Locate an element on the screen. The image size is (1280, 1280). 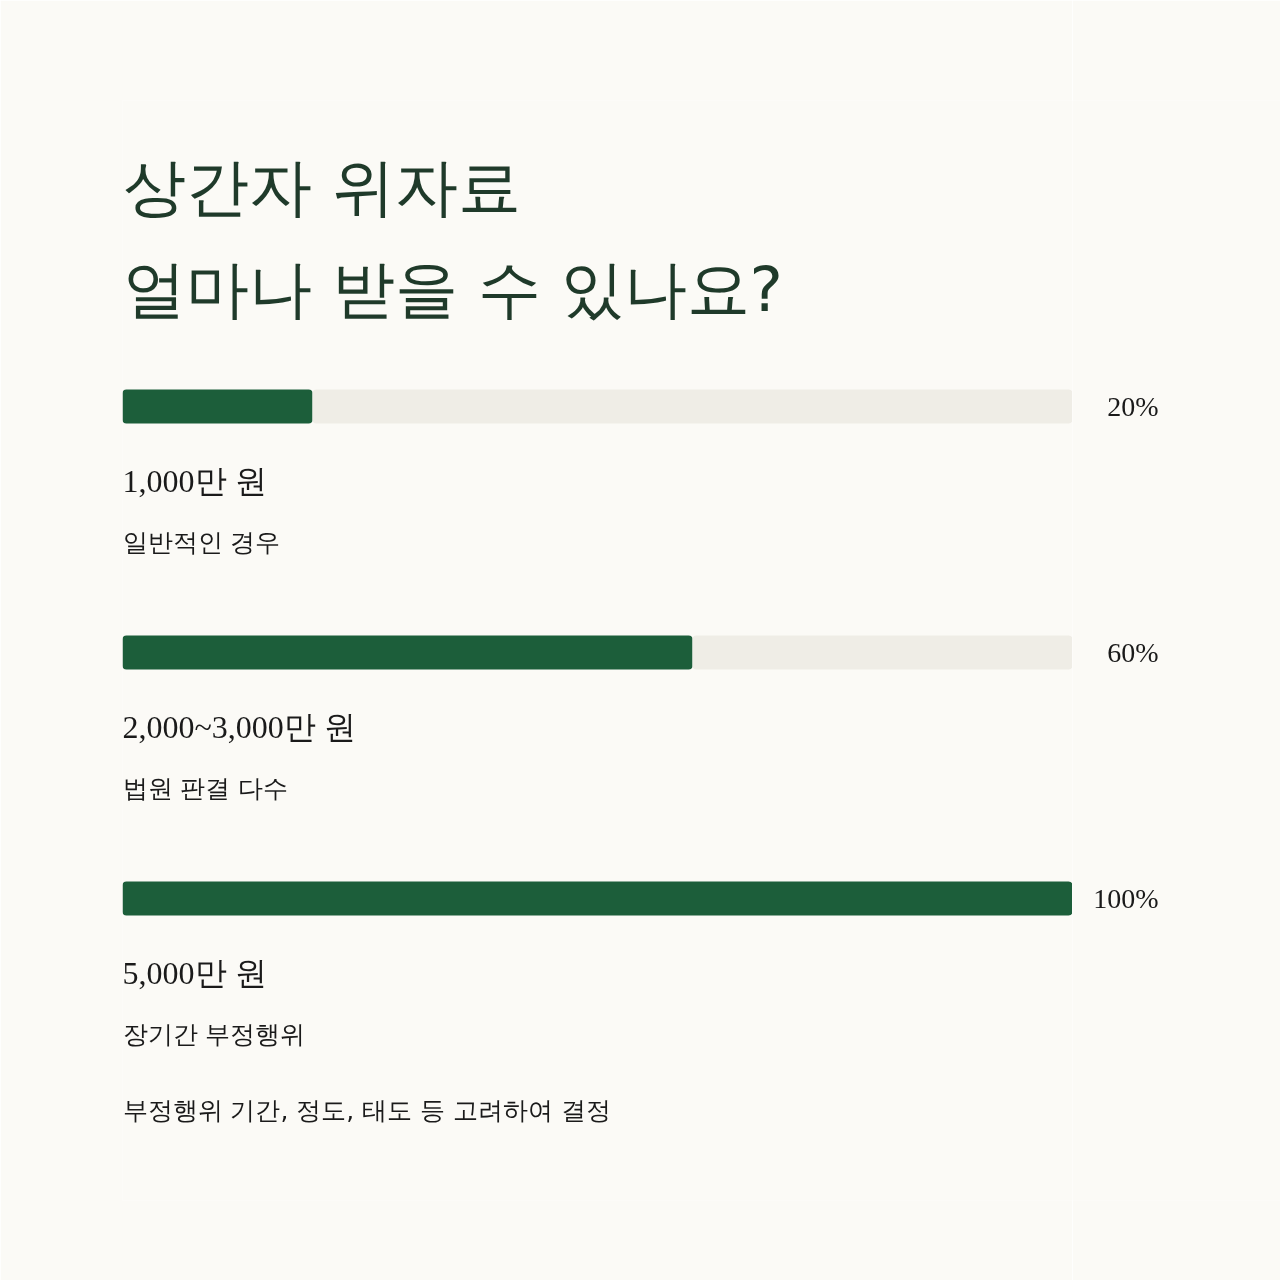
data-label: 60% is located at coordinates (1133, 652).